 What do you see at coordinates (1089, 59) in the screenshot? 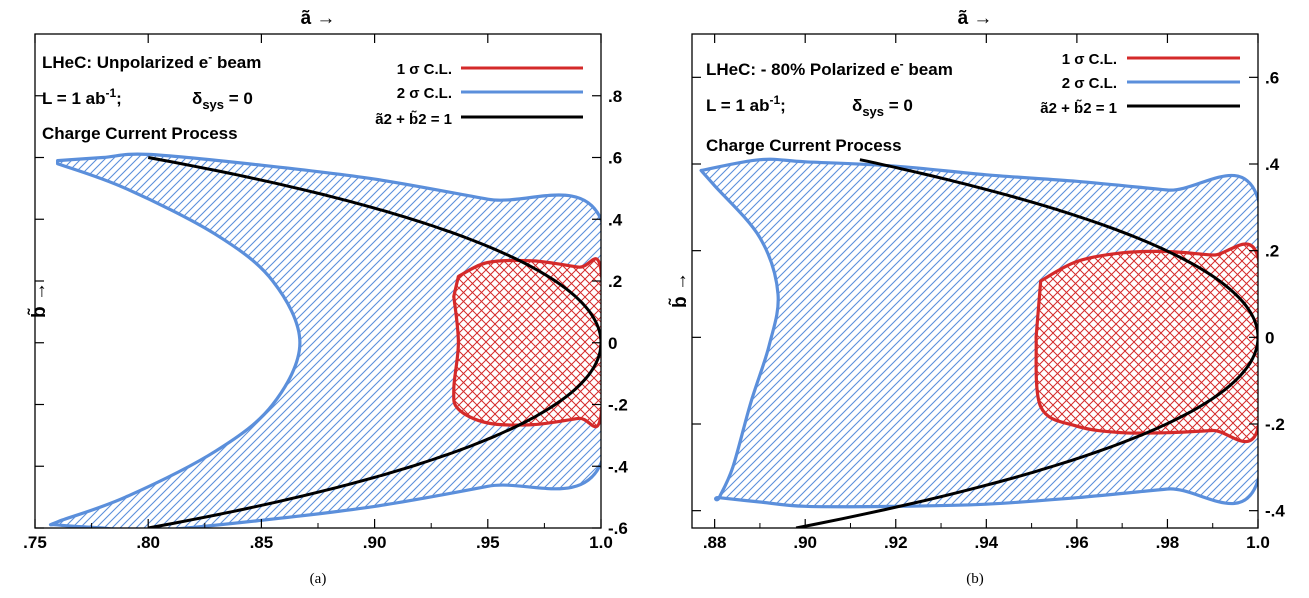
I see `legend-entry-1sigma-b: 1 σ C.L.` at bounding box center [1089, 59].